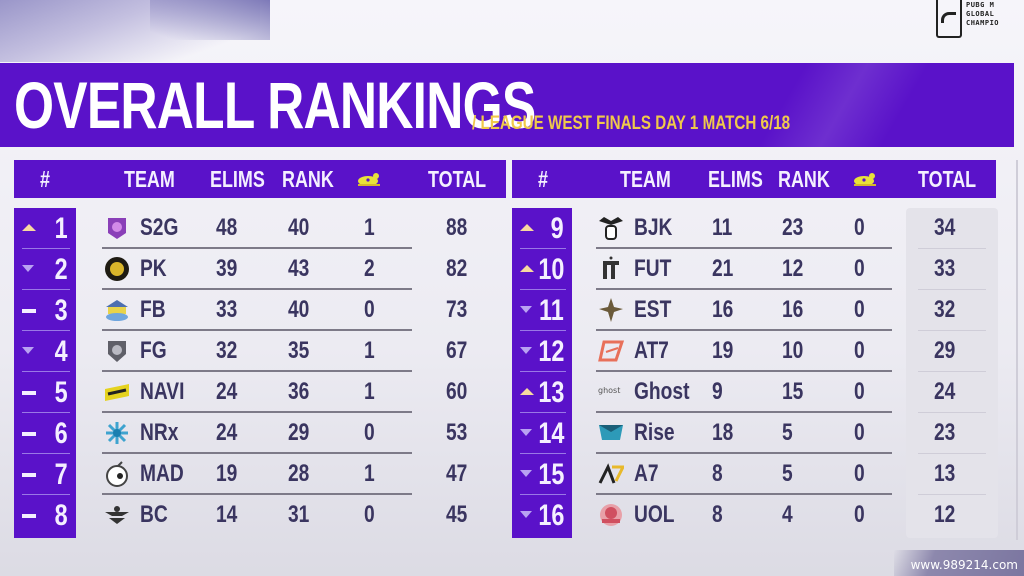 The image size is (1024, 576). I want to click on header-elims: ELIMS, so click(237, 179).